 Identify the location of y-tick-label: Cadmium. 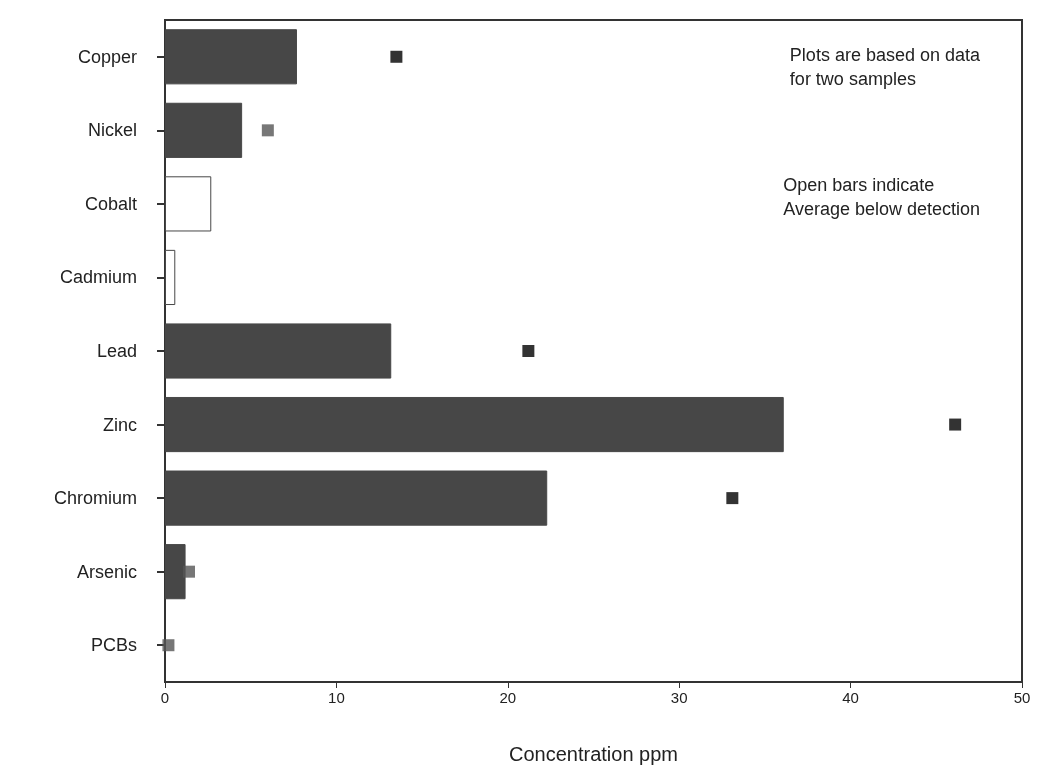
(98, 277).